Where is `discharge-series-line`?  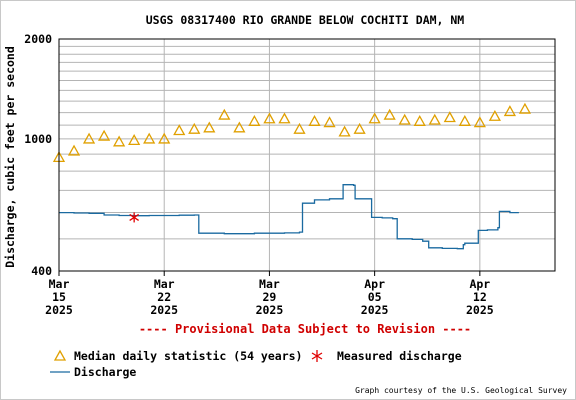
discharge-series-line is located at coordinates (289, 217).